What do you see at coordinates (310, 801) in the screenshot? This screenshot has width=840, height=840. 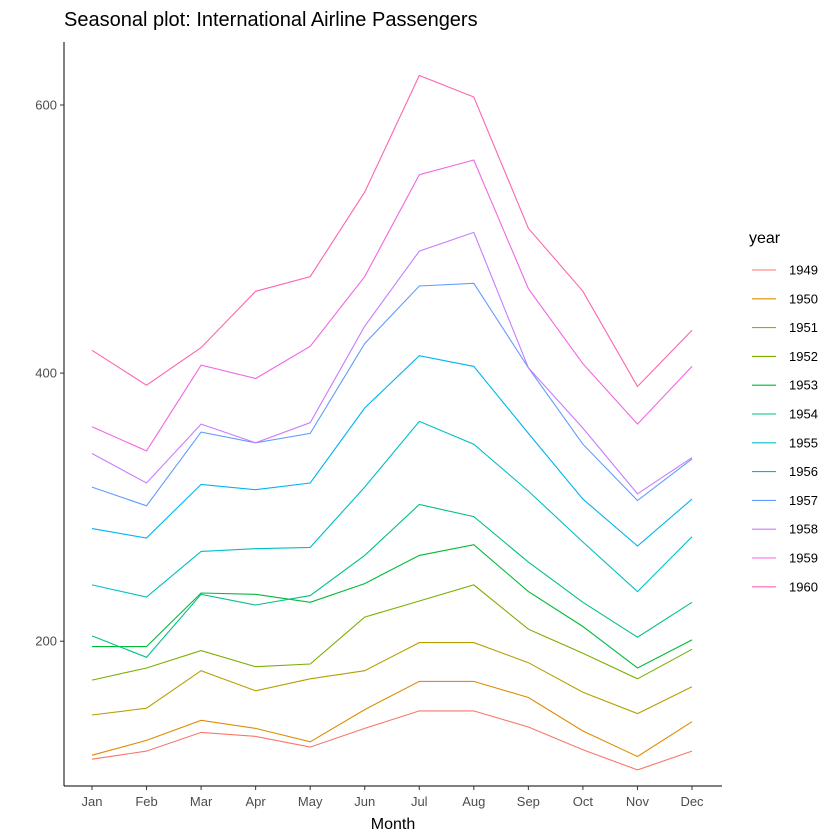 I see `x-tick-label: May` at bounding box center [310, 801].